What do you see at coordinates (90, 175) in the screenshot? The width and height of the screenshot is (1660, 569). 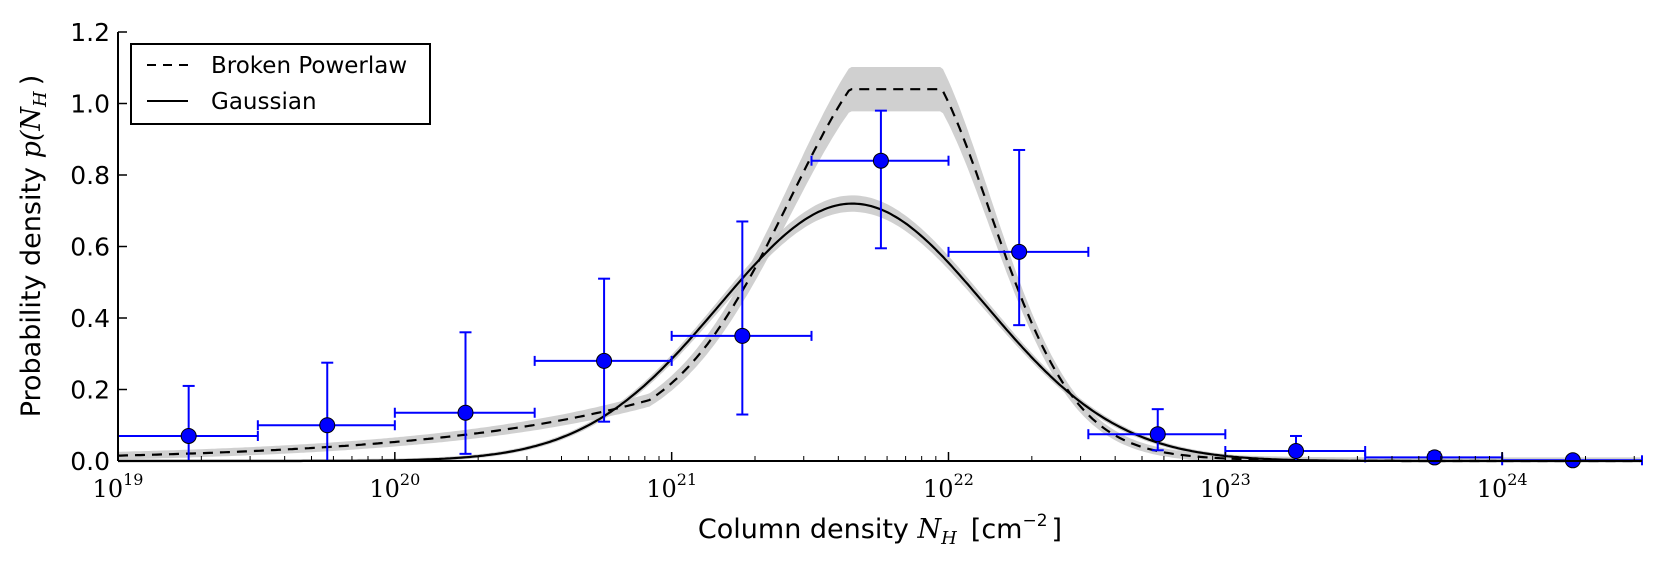 I see `y-tick-label: 0.8` at bounding box center [90, 175].